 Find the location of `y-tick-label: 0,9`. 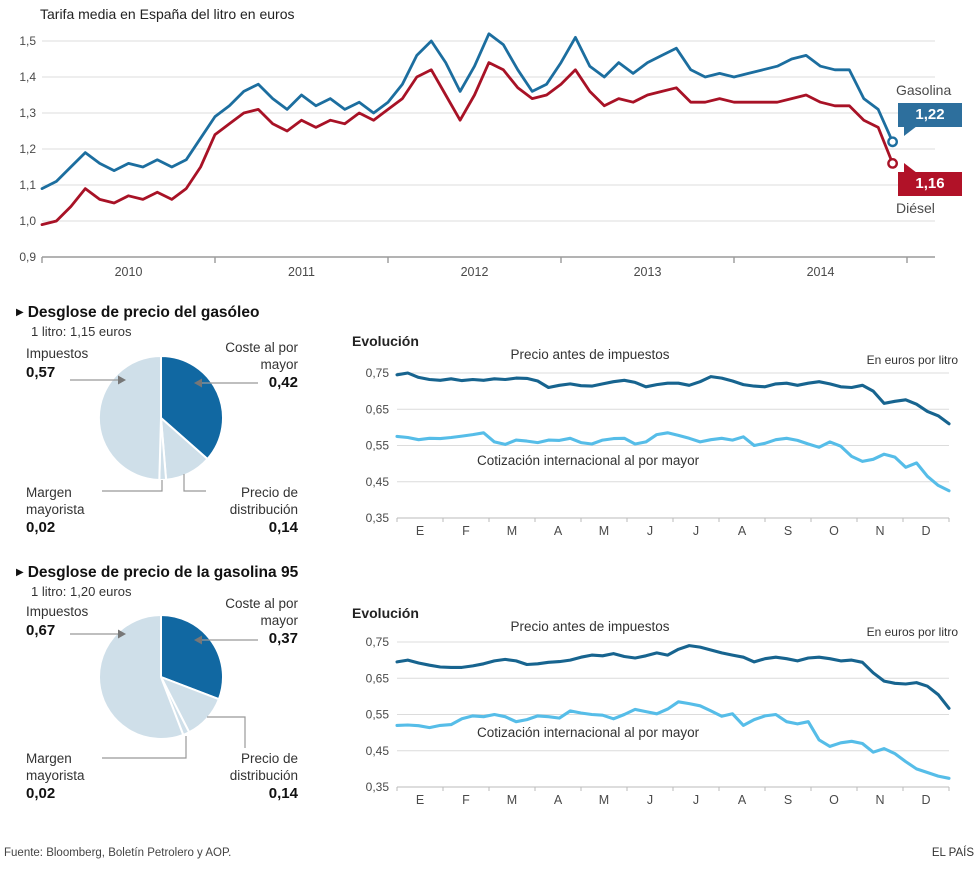

y-tick-label: 0,9 is located at coordinates (27, 257).